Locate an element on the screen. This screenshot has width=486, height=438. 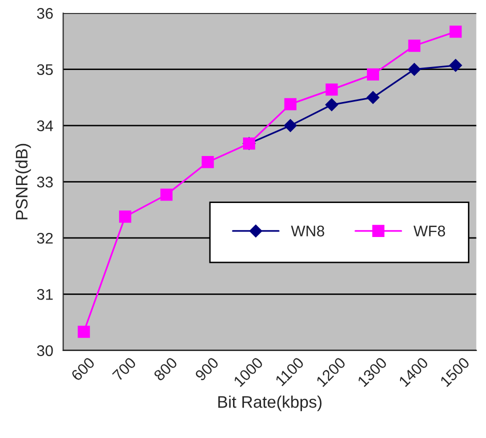
x-tick-label: 700 is located at coordinates (124, 369).